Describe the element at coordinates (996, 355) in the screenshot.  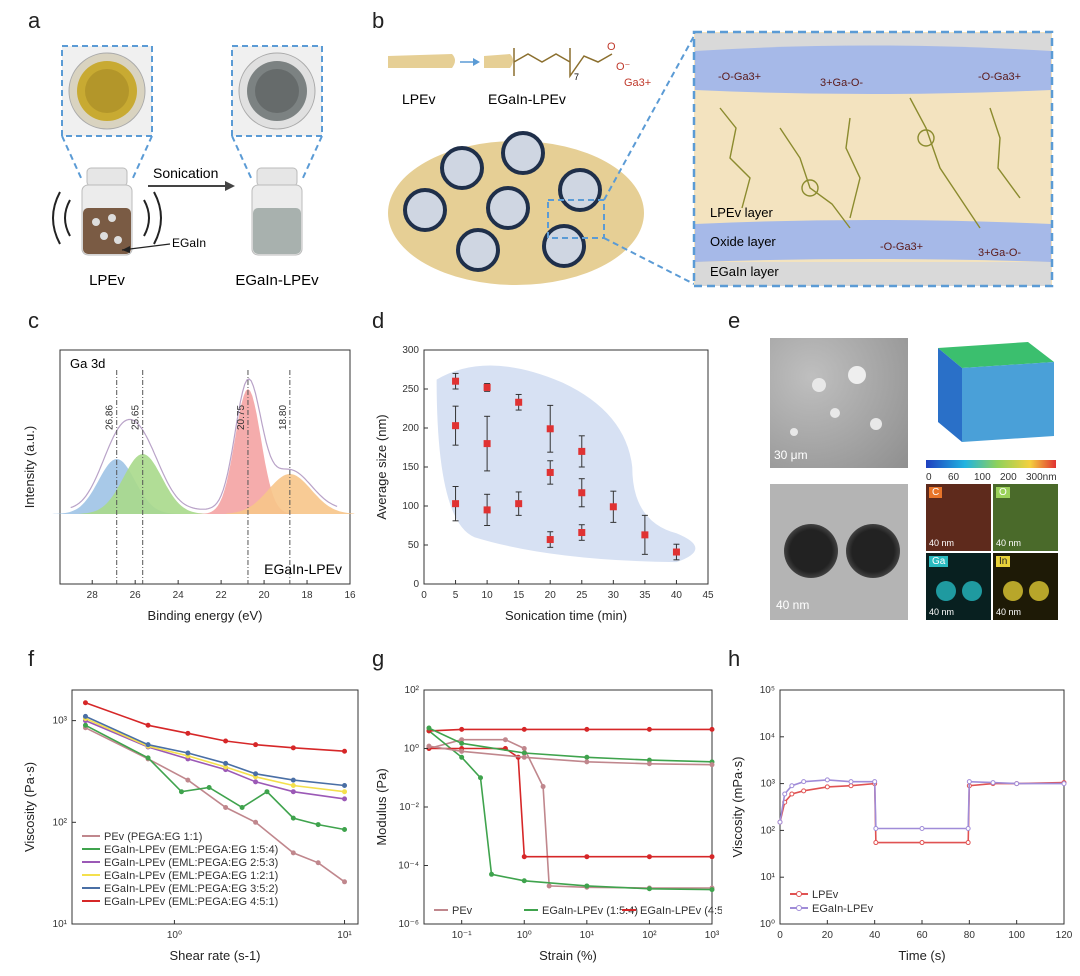
I see `afm-top-face` at that location.